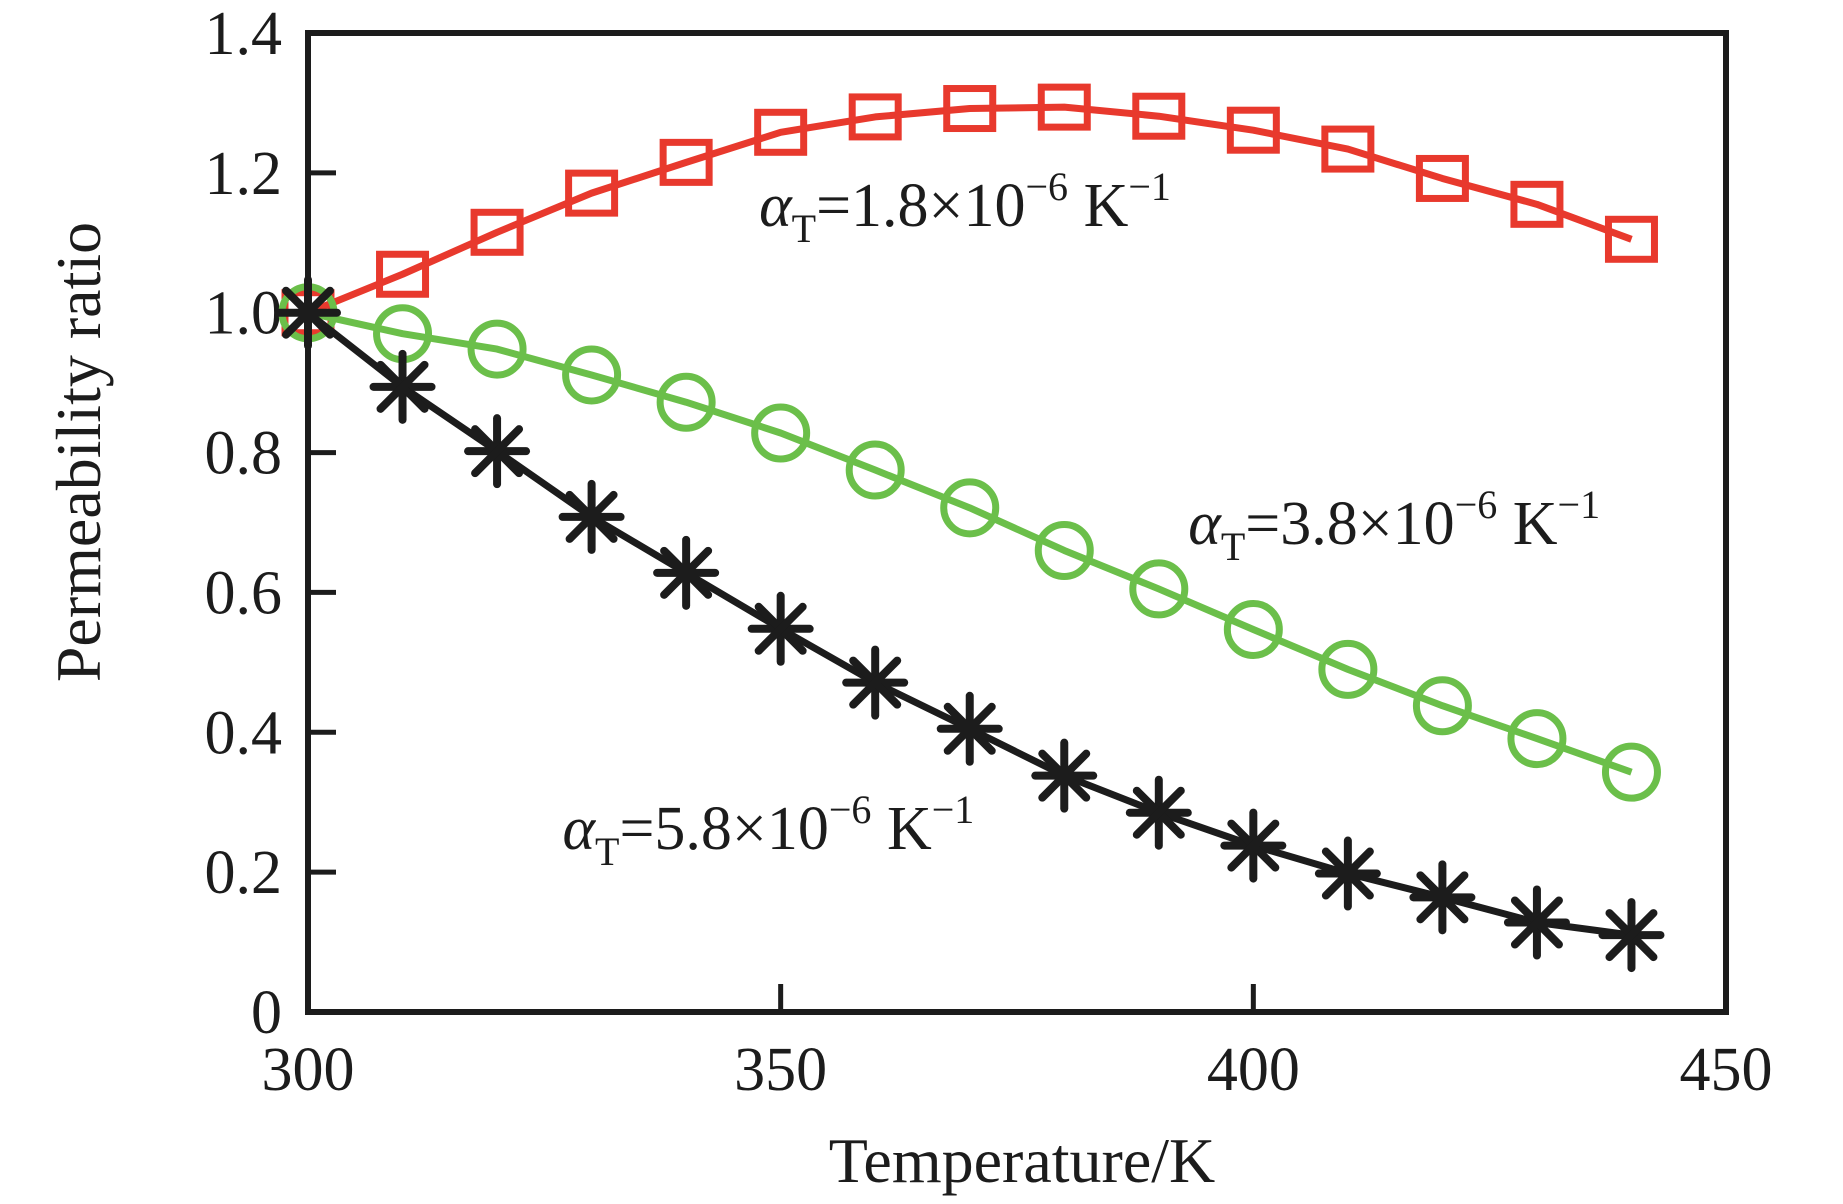 Image resolution: width=1843 pixels, height=1204 pixels. I want to click on label-alpha-3.8: αT=3.8×10−6 K−1, so click(1394, 525).